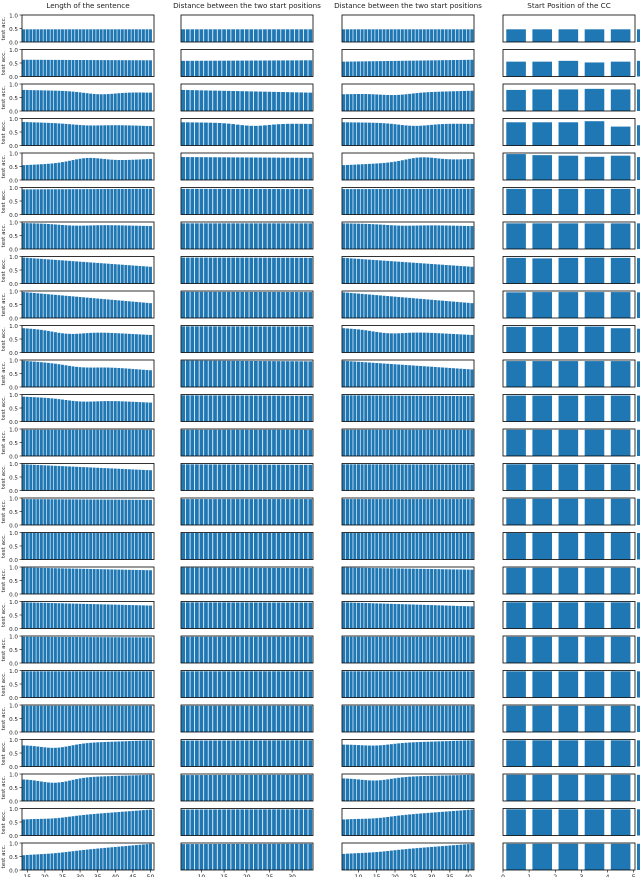 This screenshot has height=881, width=640. I want to click on y-tick-label: 0.5, so click(13, 133).